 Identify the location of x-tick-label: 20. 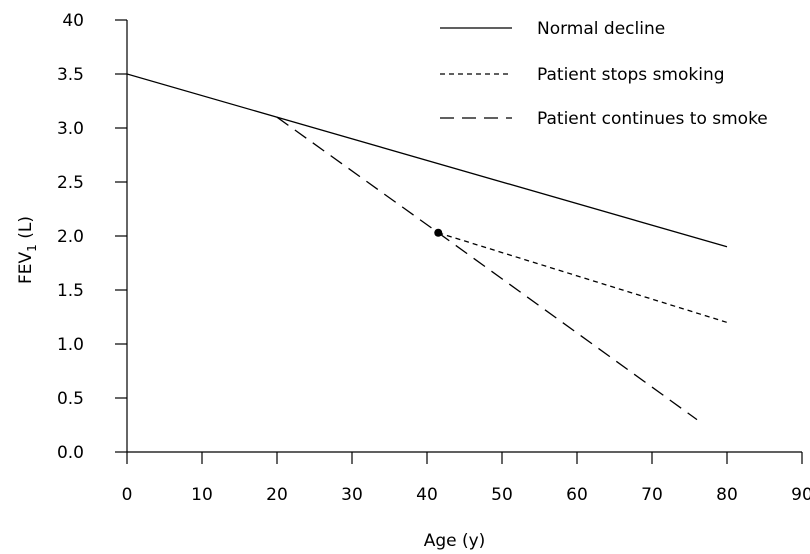
(277, 495).